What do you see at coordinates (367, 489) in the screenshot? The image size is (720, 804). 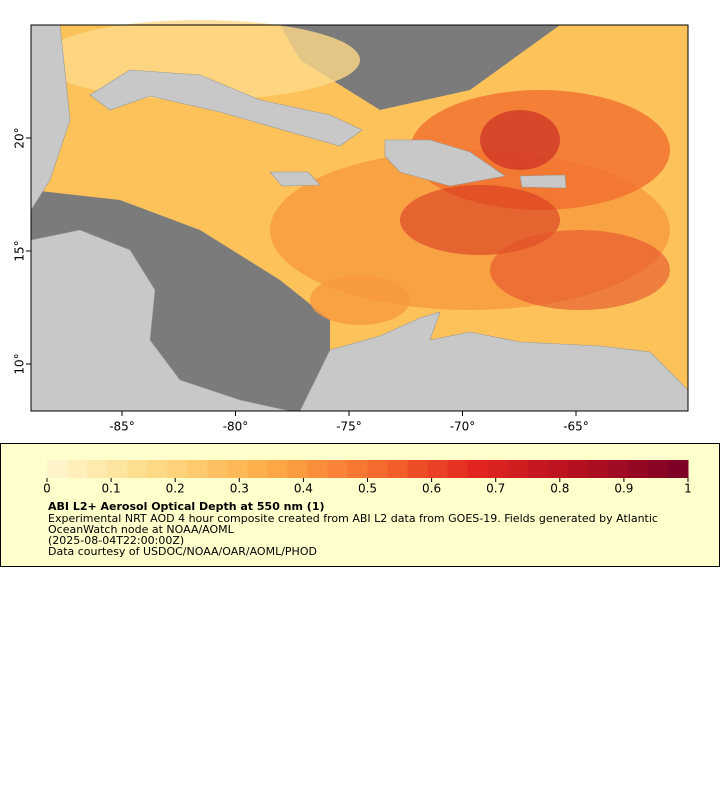 I see `colorbar-tick-label: 0.5` at bounding box center [367, 489].